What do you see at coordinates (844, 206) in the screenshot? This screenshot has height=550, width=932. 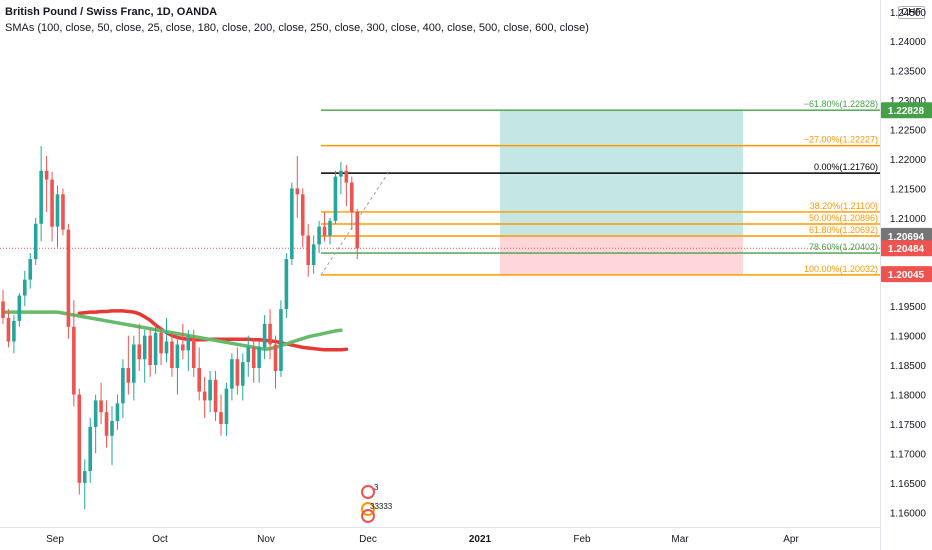 I see `fib-level-label: 38.20%(1.21100)` at bounding box center [844, 206].